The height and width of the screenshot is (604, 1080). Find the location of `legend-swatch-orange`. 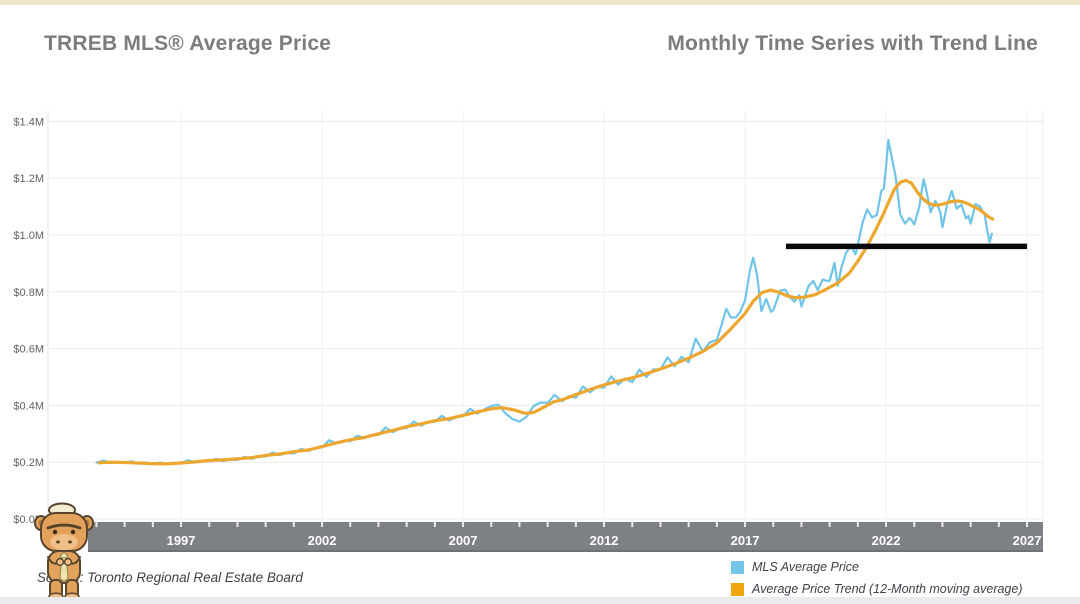

legend-swatch-orange is located at coordinates (737, 589).